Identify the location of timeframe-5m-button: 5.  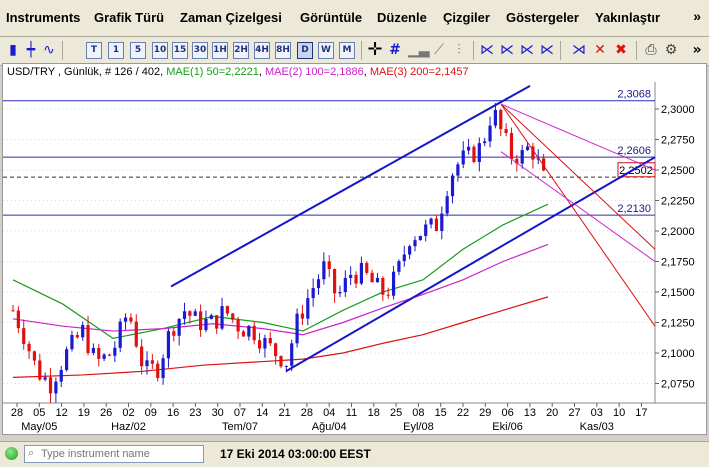
(138, 50).